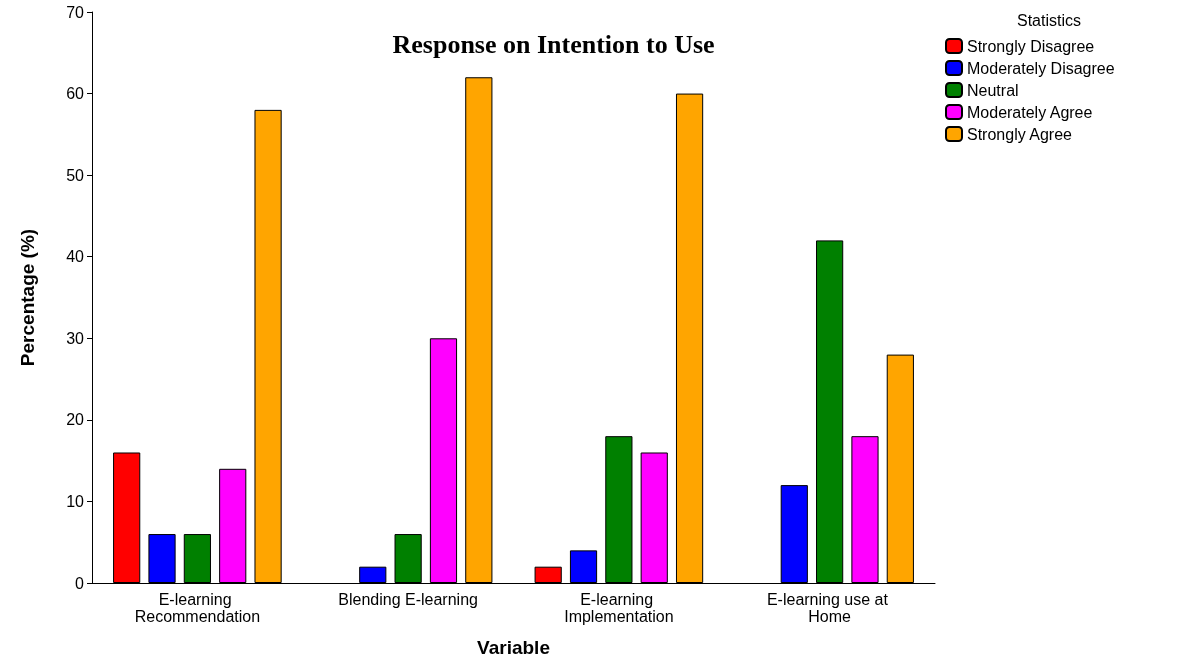  Describe the element at coordinates (197, 608) in the screenshot. I see `x-tick-label: E-learning Recommendation` at that location.